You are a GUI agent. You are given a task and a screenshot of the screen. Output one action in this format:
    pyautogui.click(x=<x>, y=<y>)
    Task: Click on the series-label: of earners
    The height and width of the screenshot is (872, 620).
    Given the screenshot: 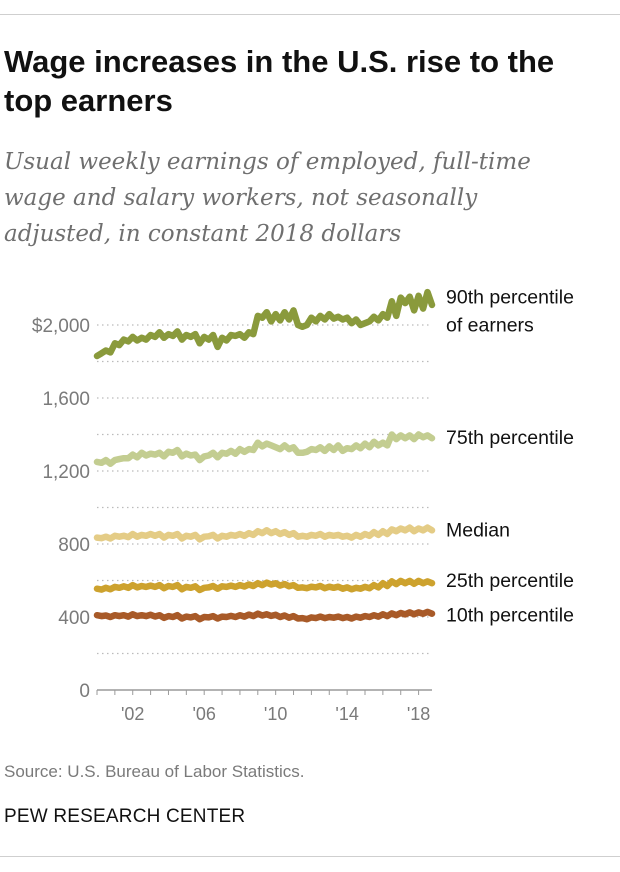 What is the action you would take?
    pyautogui.click(x=490, y=326)
    